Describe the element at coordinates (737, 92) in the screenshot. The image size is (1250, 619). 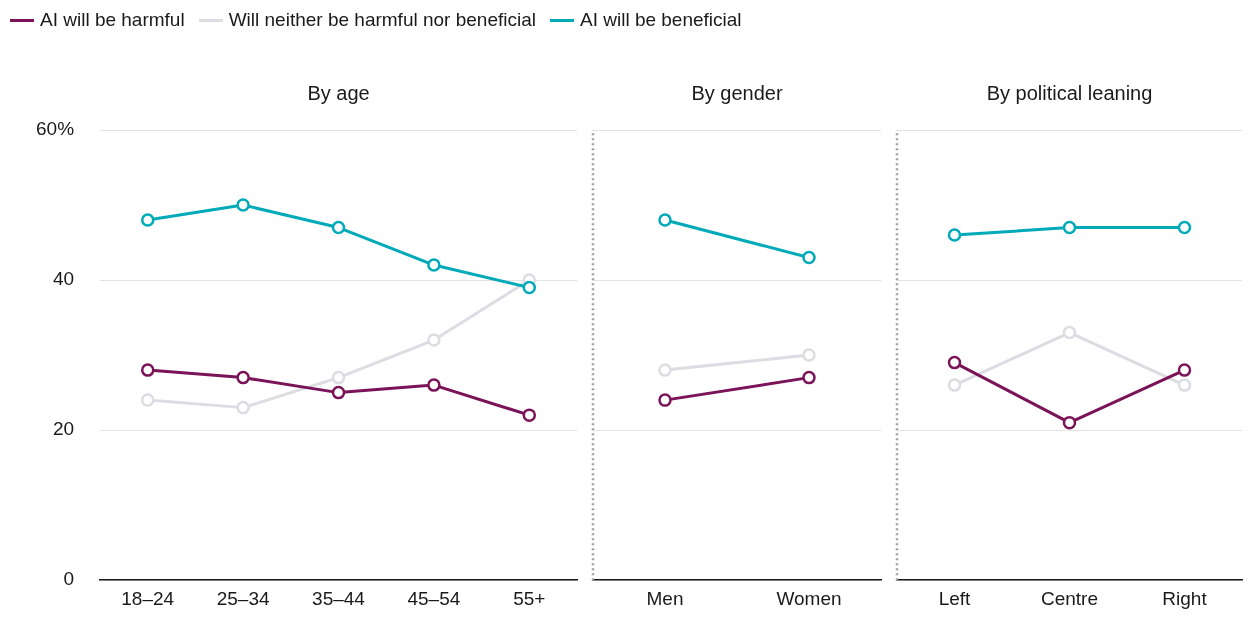
I see `chart-title: By gender` at that location.